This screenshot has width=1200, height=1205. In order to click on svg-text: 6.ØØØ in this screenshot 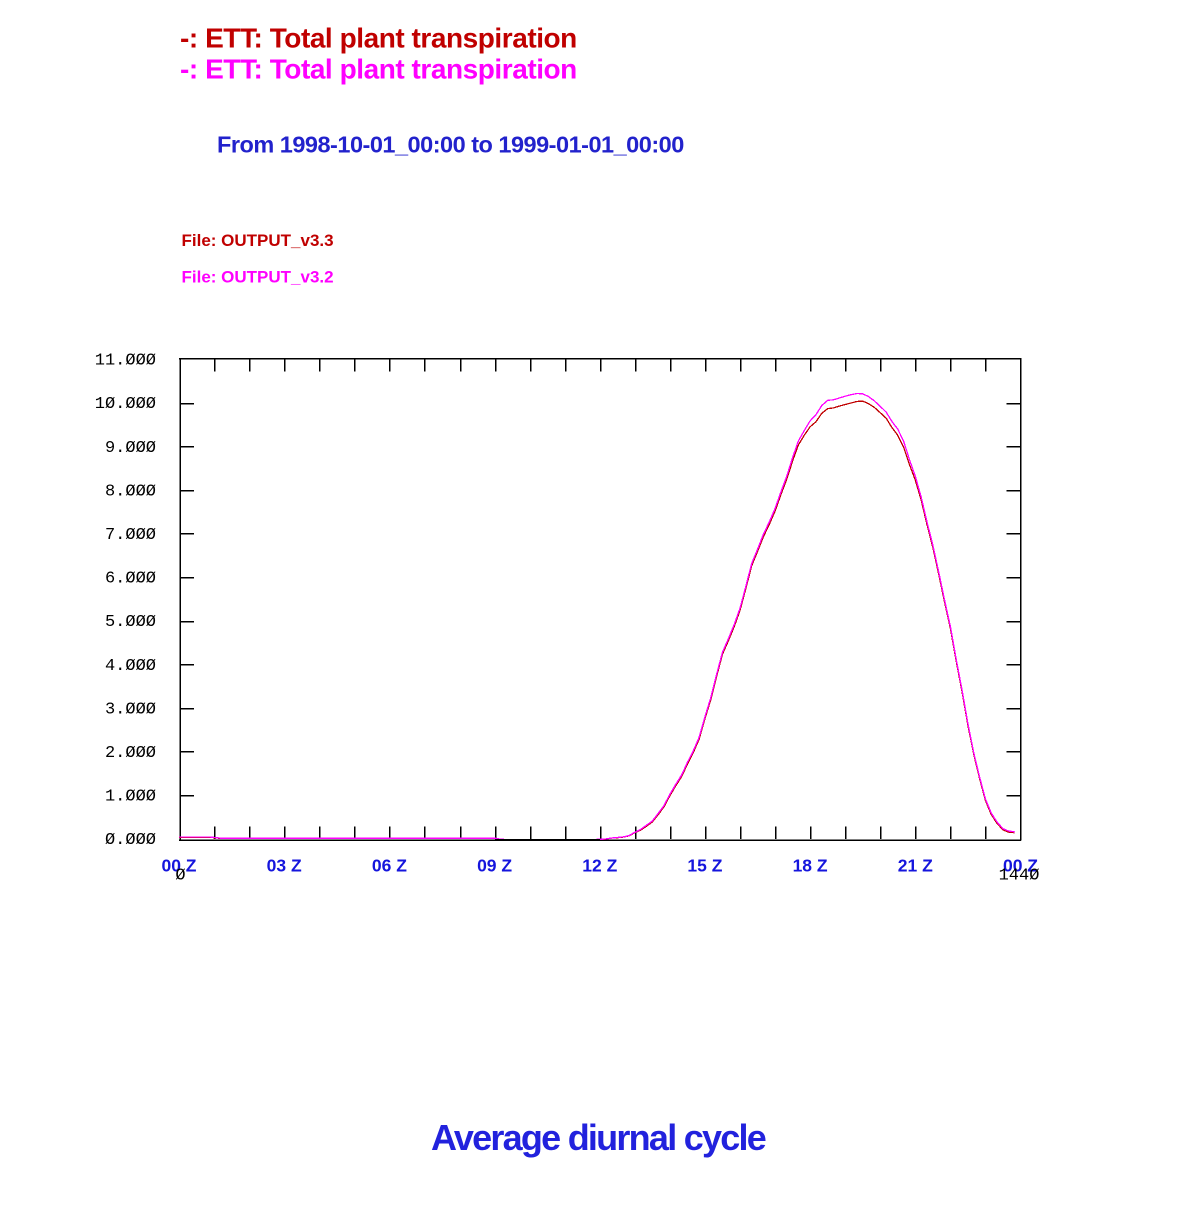, I will do `click(130, 579)`.